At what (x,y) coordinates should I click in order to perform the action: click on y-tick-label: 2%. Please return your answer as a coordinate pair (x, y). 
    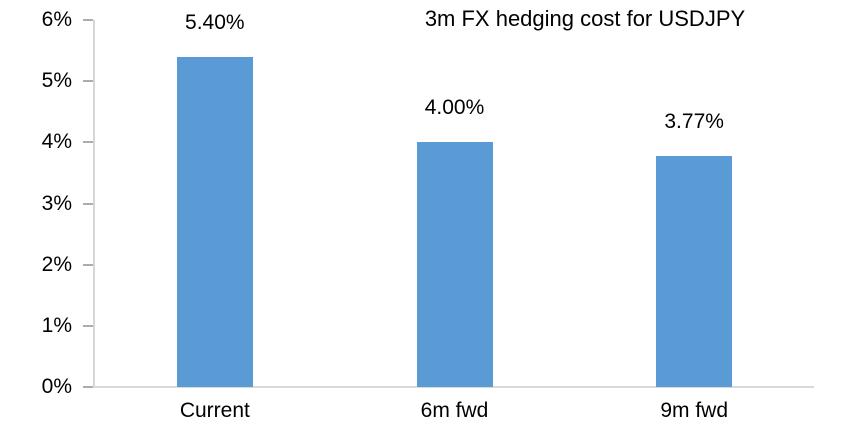
    Looking at the image, I should click on (56, 264).